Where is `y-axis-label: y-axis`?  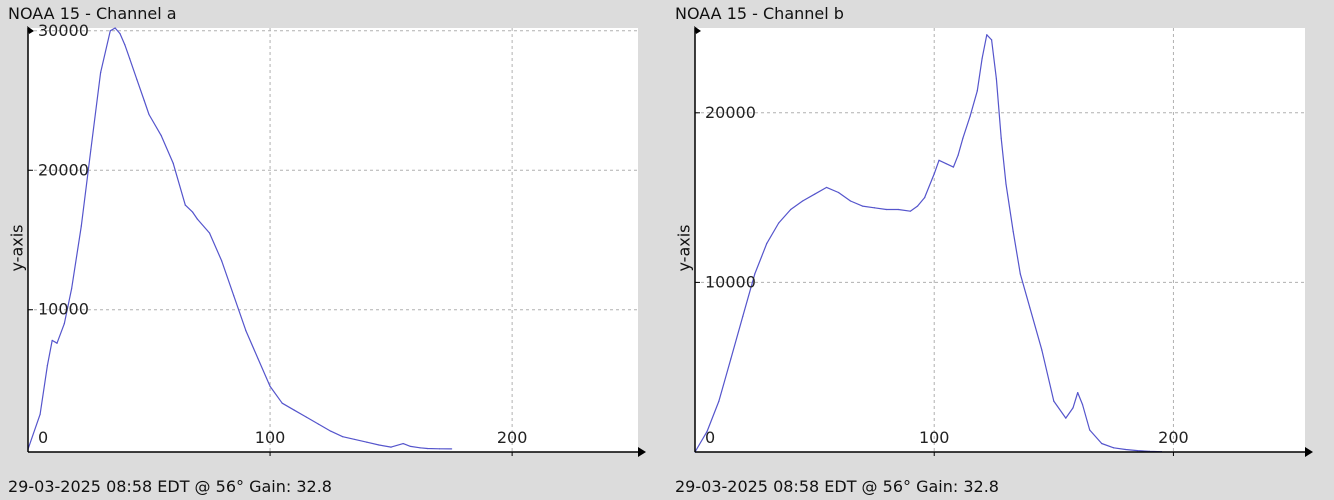
y-axis-label: y-axis is located at coordinates (17, 248).